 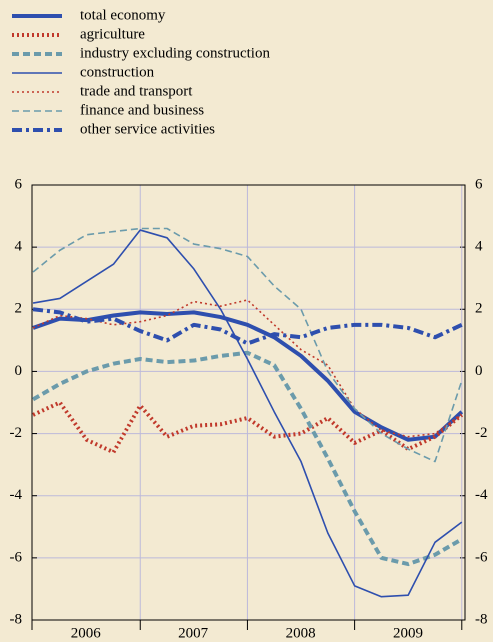 I want to click on y-tick-label: 6, so click(x=19, y=184).